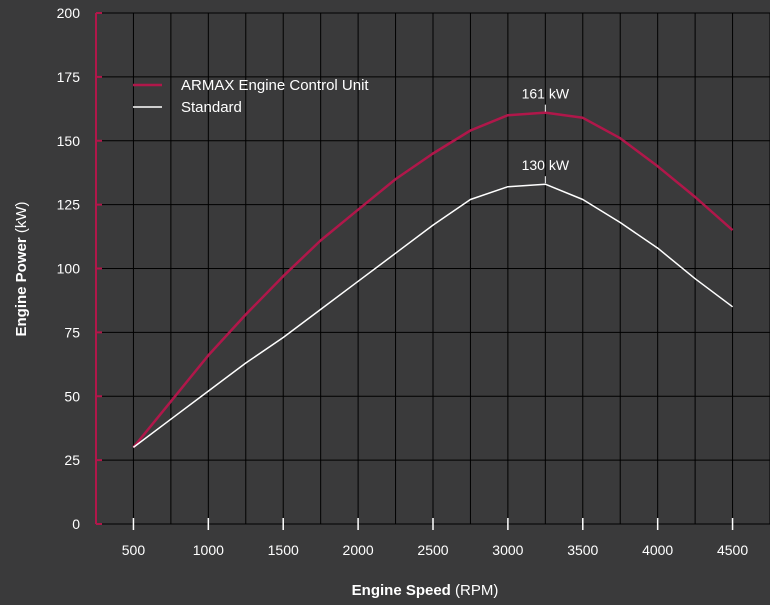  Describe the element at coordinates (208, 550) in the screenshot. I see `x-tick-label: 1000` at that location.